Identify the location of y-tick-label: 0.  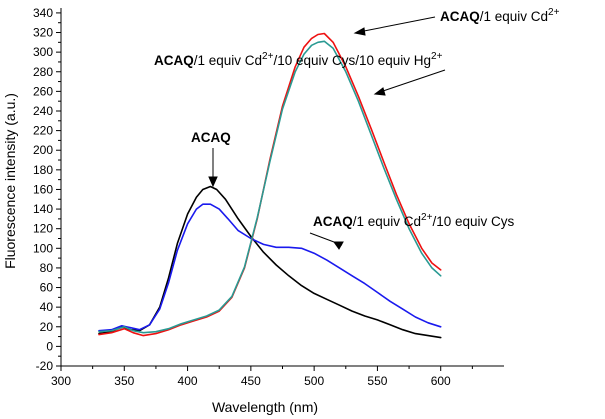
(49, 346).